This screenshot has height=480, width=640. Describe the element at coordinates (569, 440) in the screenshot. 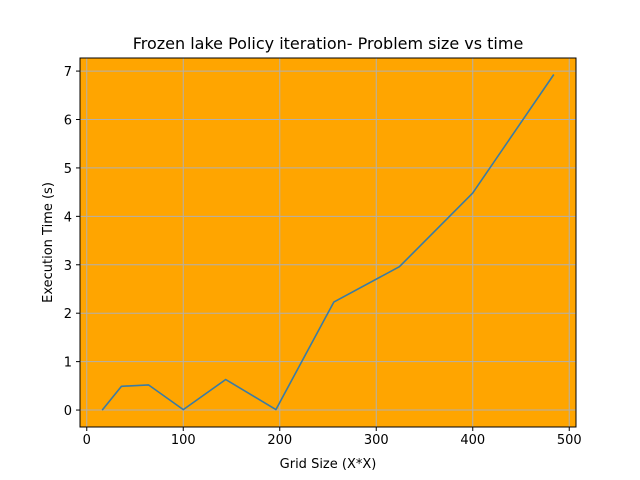

I see `x-tick-label: 500` at that location.